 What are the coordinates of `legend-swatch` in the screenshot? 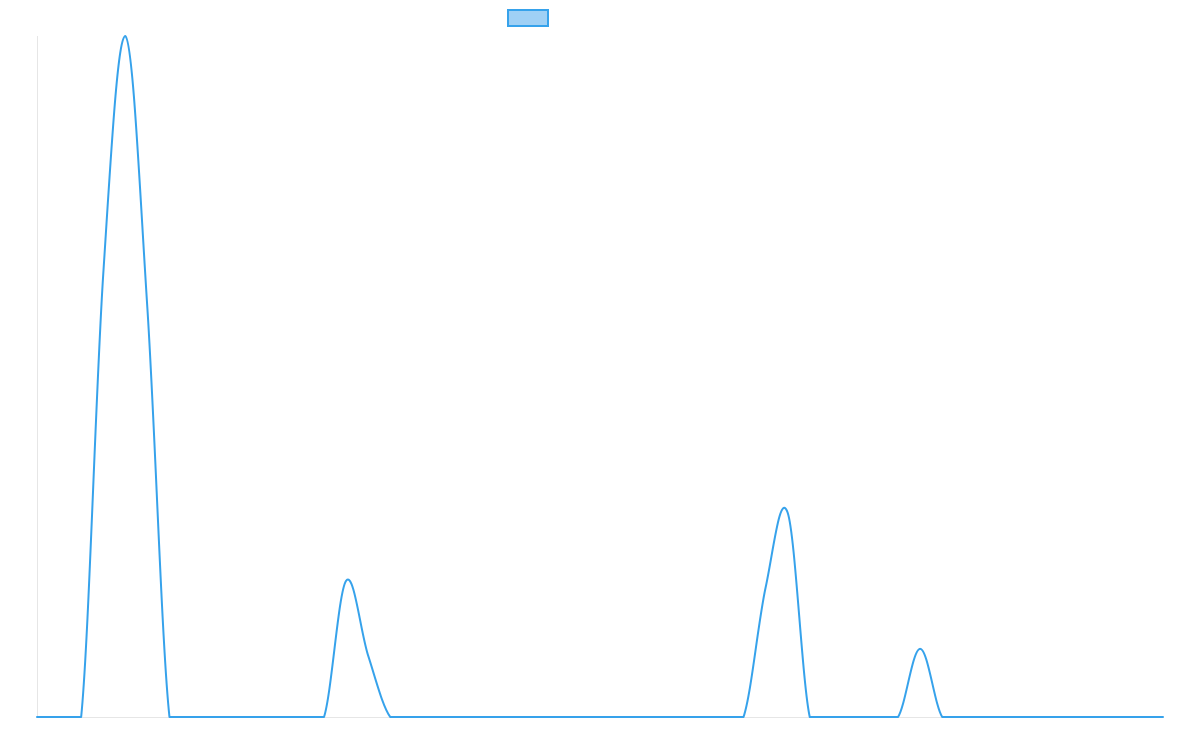 It's located at (528, 18).